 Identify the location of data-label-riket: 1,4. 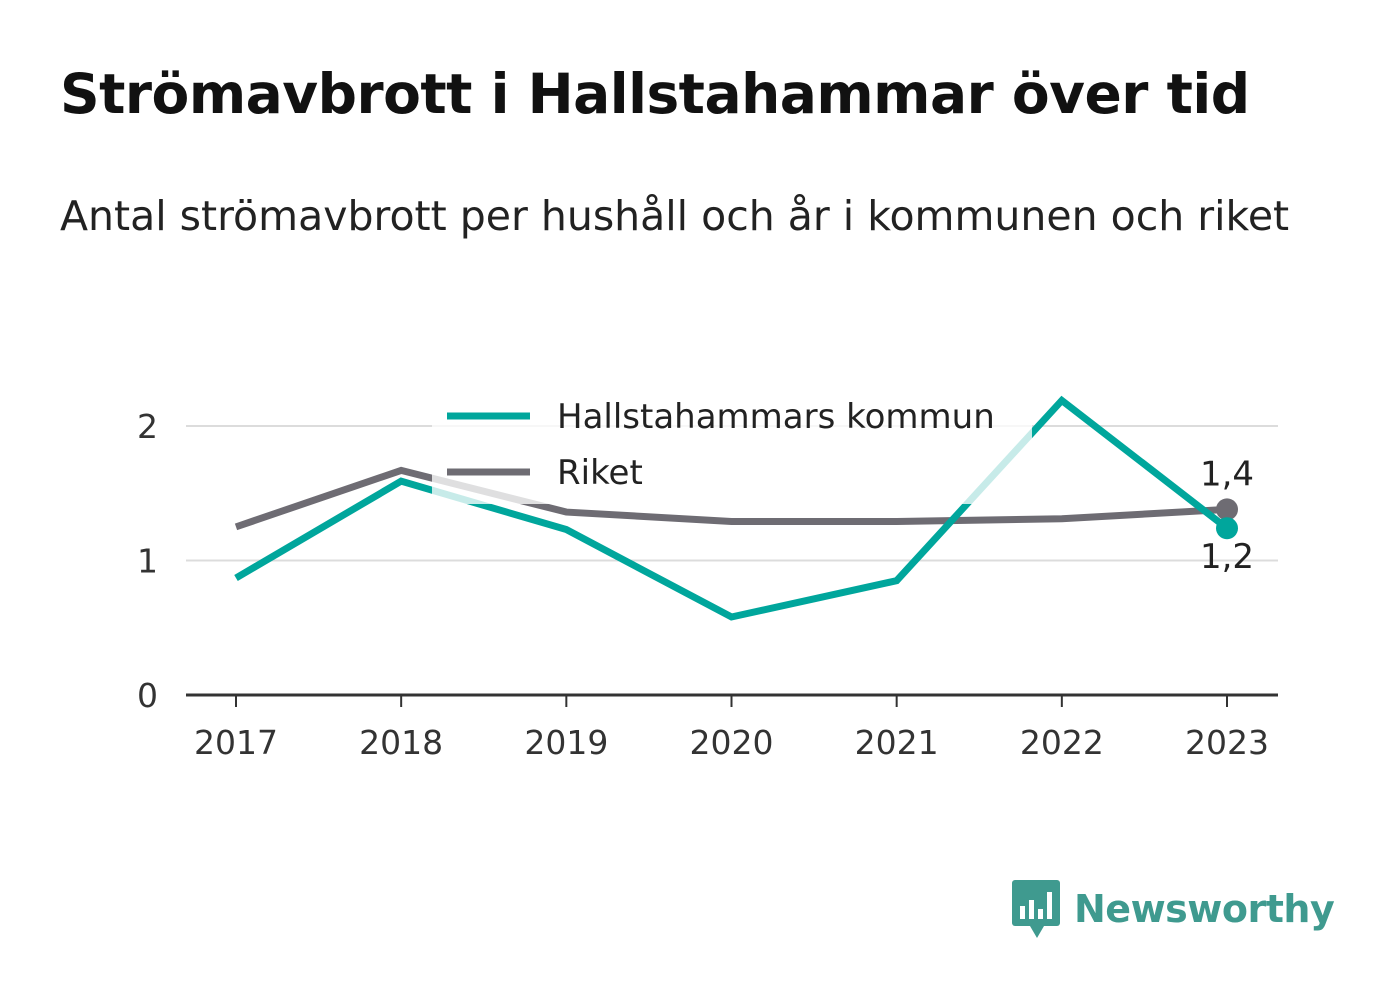
(1227, 474).